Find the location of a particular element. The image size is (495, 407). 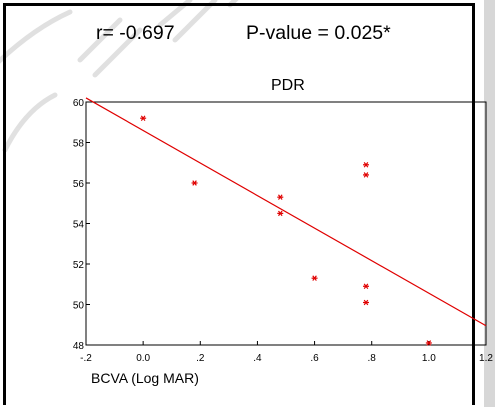

x-tick-label: 0.0 is located at coordinates (143, 358).